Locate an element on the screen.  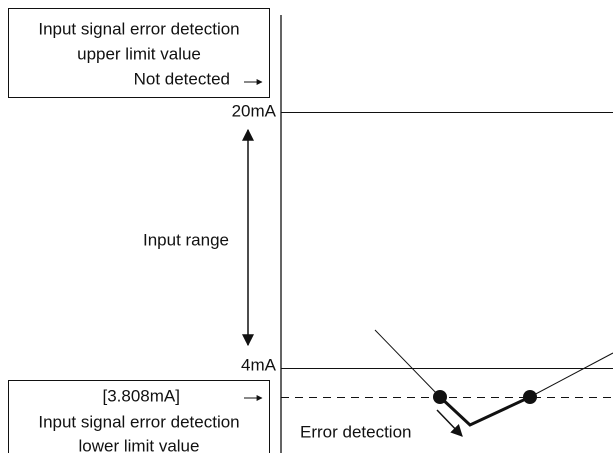
range-label: Input range is located at coordinates (186, 239).